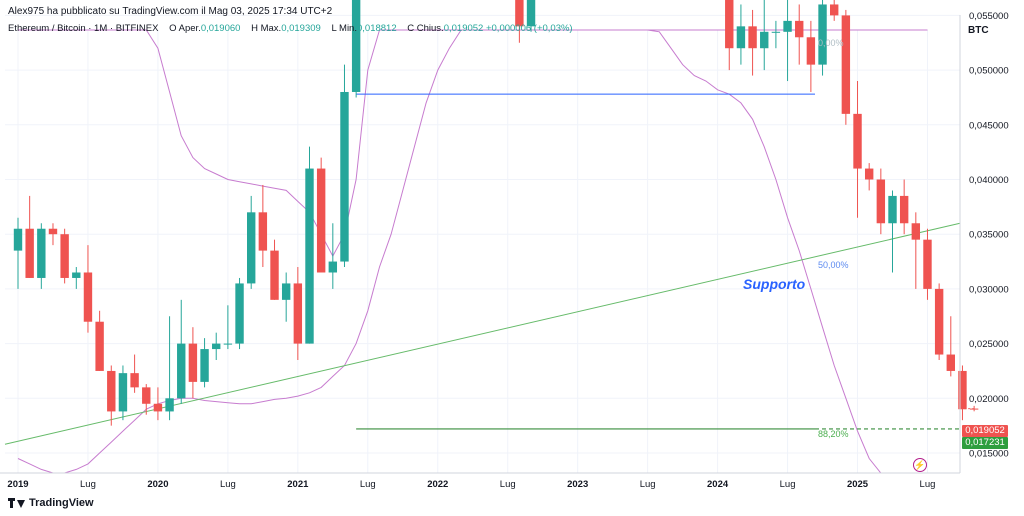 The height and width of the screenshot is (516, 1024). What do you see at coordinates (989, 71) in the screenshot?
I see `y-tick-label: 0,050000` at bounding box center [989, 71].